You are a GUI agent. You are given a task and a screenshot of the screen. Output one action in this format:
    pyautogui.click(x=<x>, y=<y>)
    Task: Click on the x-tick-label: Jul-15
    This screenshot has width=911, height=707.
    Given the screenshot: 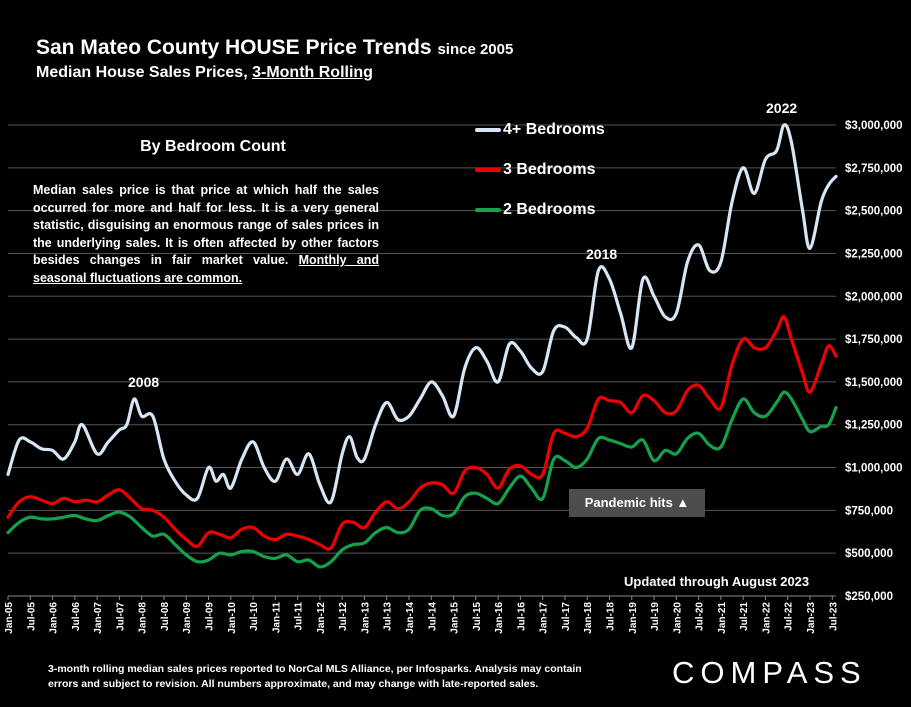 What is the action you would take?
    pyautogui.click(x=477, y=616)
    